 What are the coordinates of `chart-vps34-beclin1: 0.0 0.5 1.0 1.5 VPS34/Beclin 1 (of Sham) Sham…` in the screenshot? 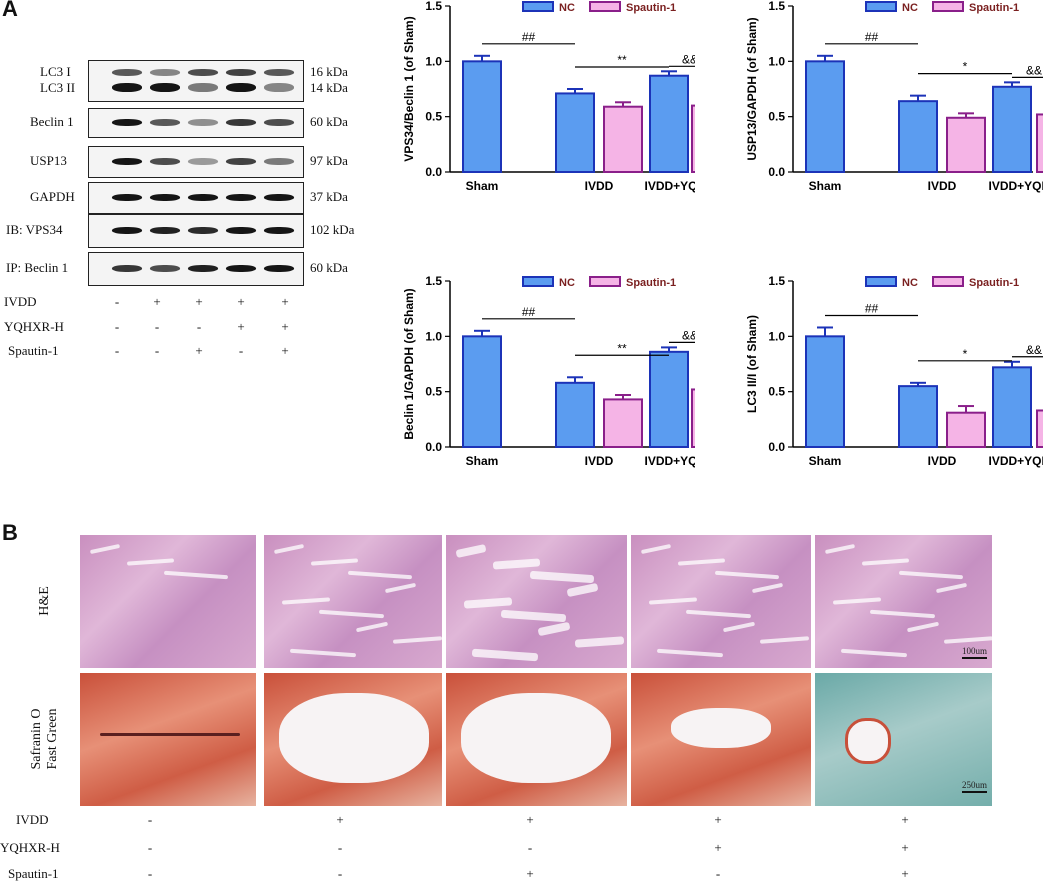 It's located at (548, 96).